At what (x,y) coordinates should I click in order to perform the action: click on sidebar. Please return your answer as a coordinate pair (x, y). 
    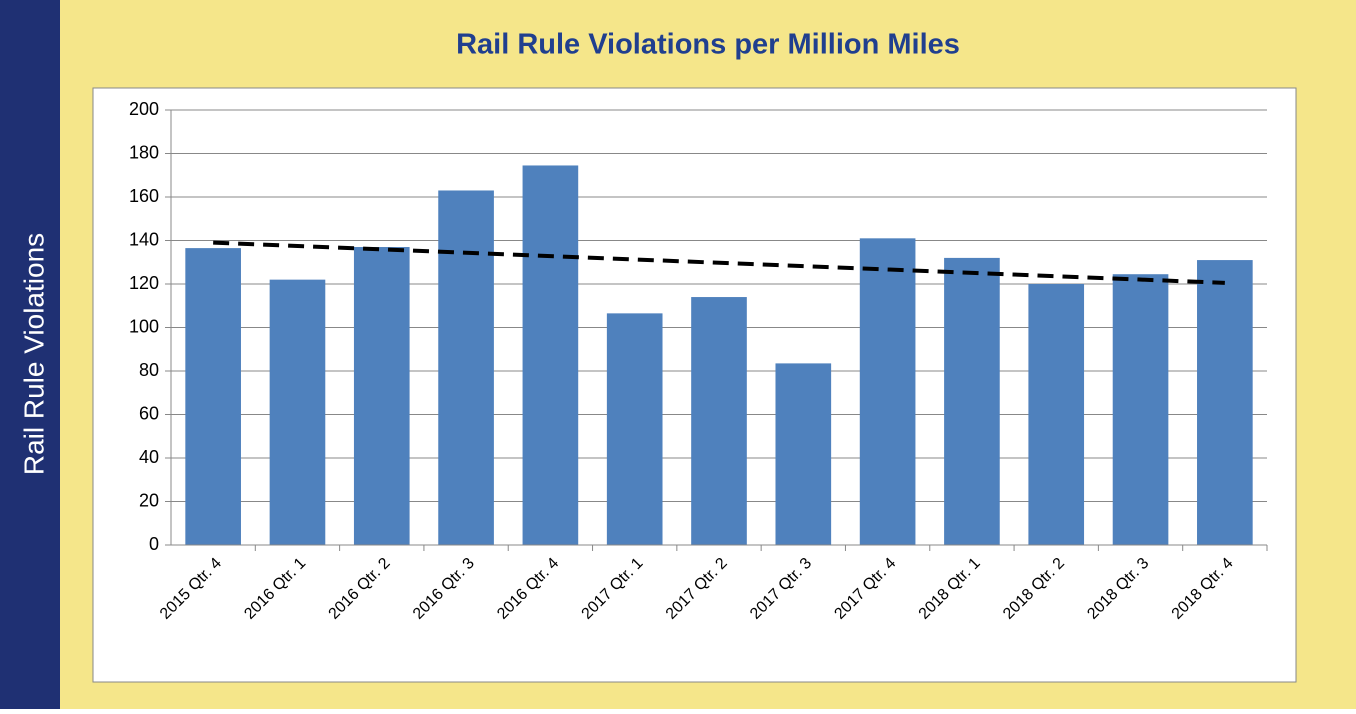
    Looking at the image, I should click on (30, 354).